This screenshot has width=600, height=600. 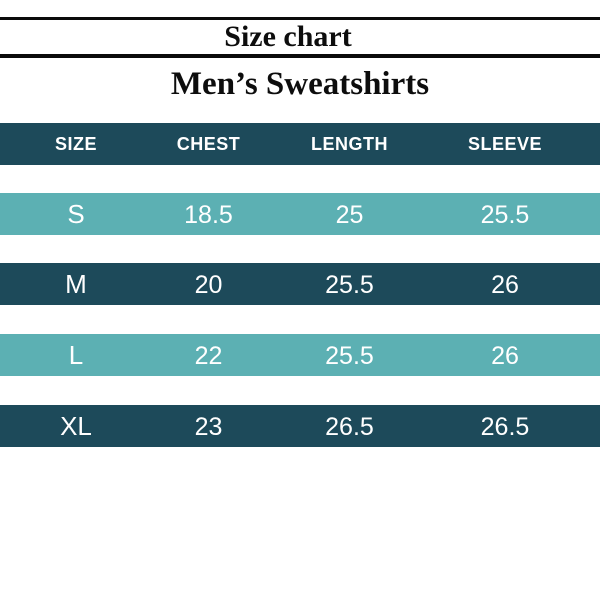 What do you see at coordinates (208, 427) in the screenshot?
I see `chest-value: 23` at bounding box center [208, 427].